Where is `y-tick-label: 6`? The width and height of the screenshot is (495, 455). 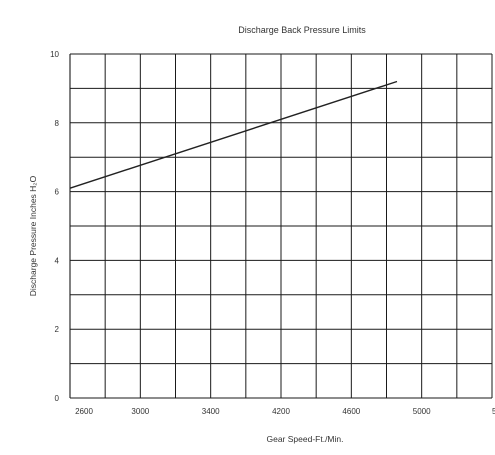 y-tick-label: 6 is located at coordinates (57, 192).